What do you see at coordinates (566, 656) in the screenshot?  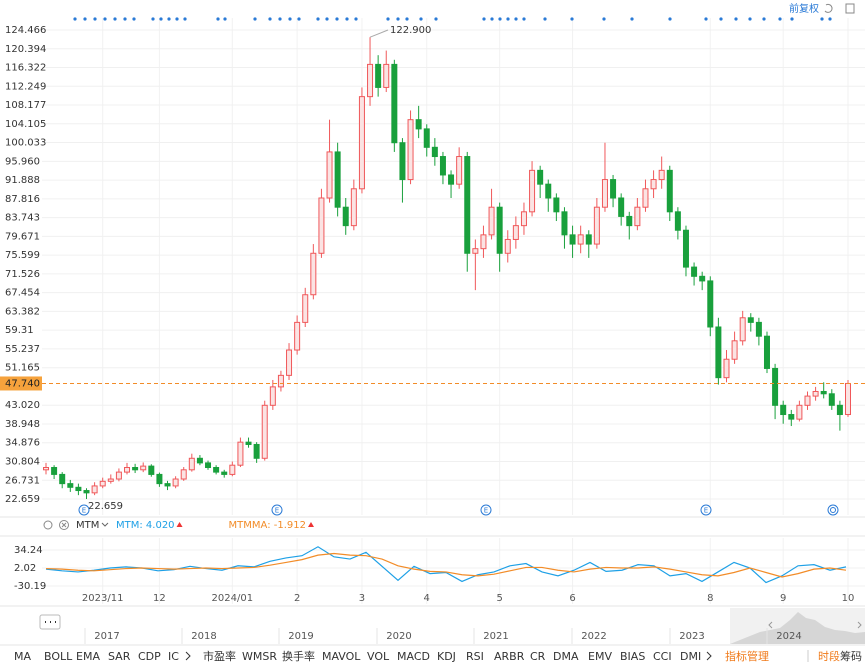 I see `indicator-tab: DMA` at bounding box center [566, 656].